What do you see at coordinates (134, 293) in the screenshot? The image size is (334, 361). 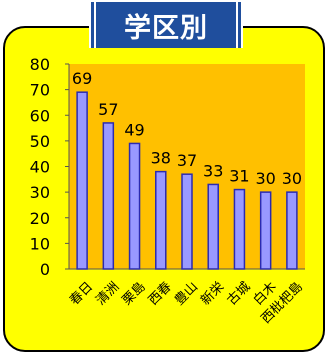 I see `category-label: 栗島` at bounding box center [134, 293].